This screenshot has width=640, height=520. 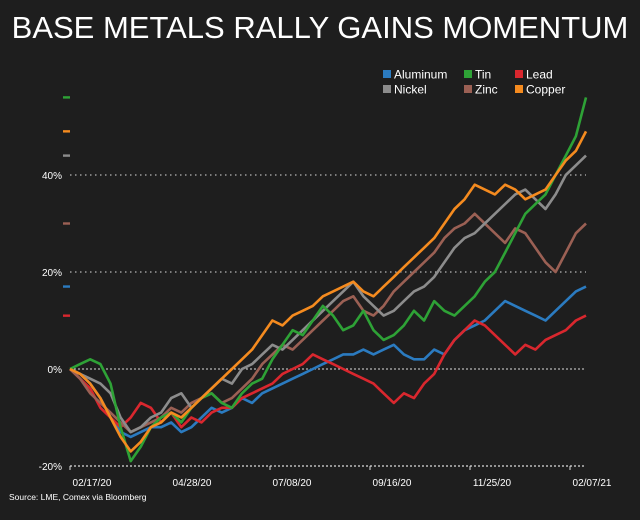 What do you see at coordinates (50, 322) in the screenshot?
I see `y-axis-labels: -20% 0% 20% 40%` at bounding box center [50, 322].